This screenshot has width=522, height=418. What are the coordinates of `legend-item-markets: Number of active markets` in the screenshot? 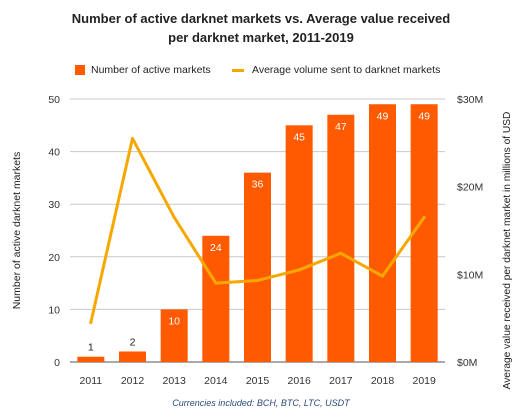 It's located at (143, 70).